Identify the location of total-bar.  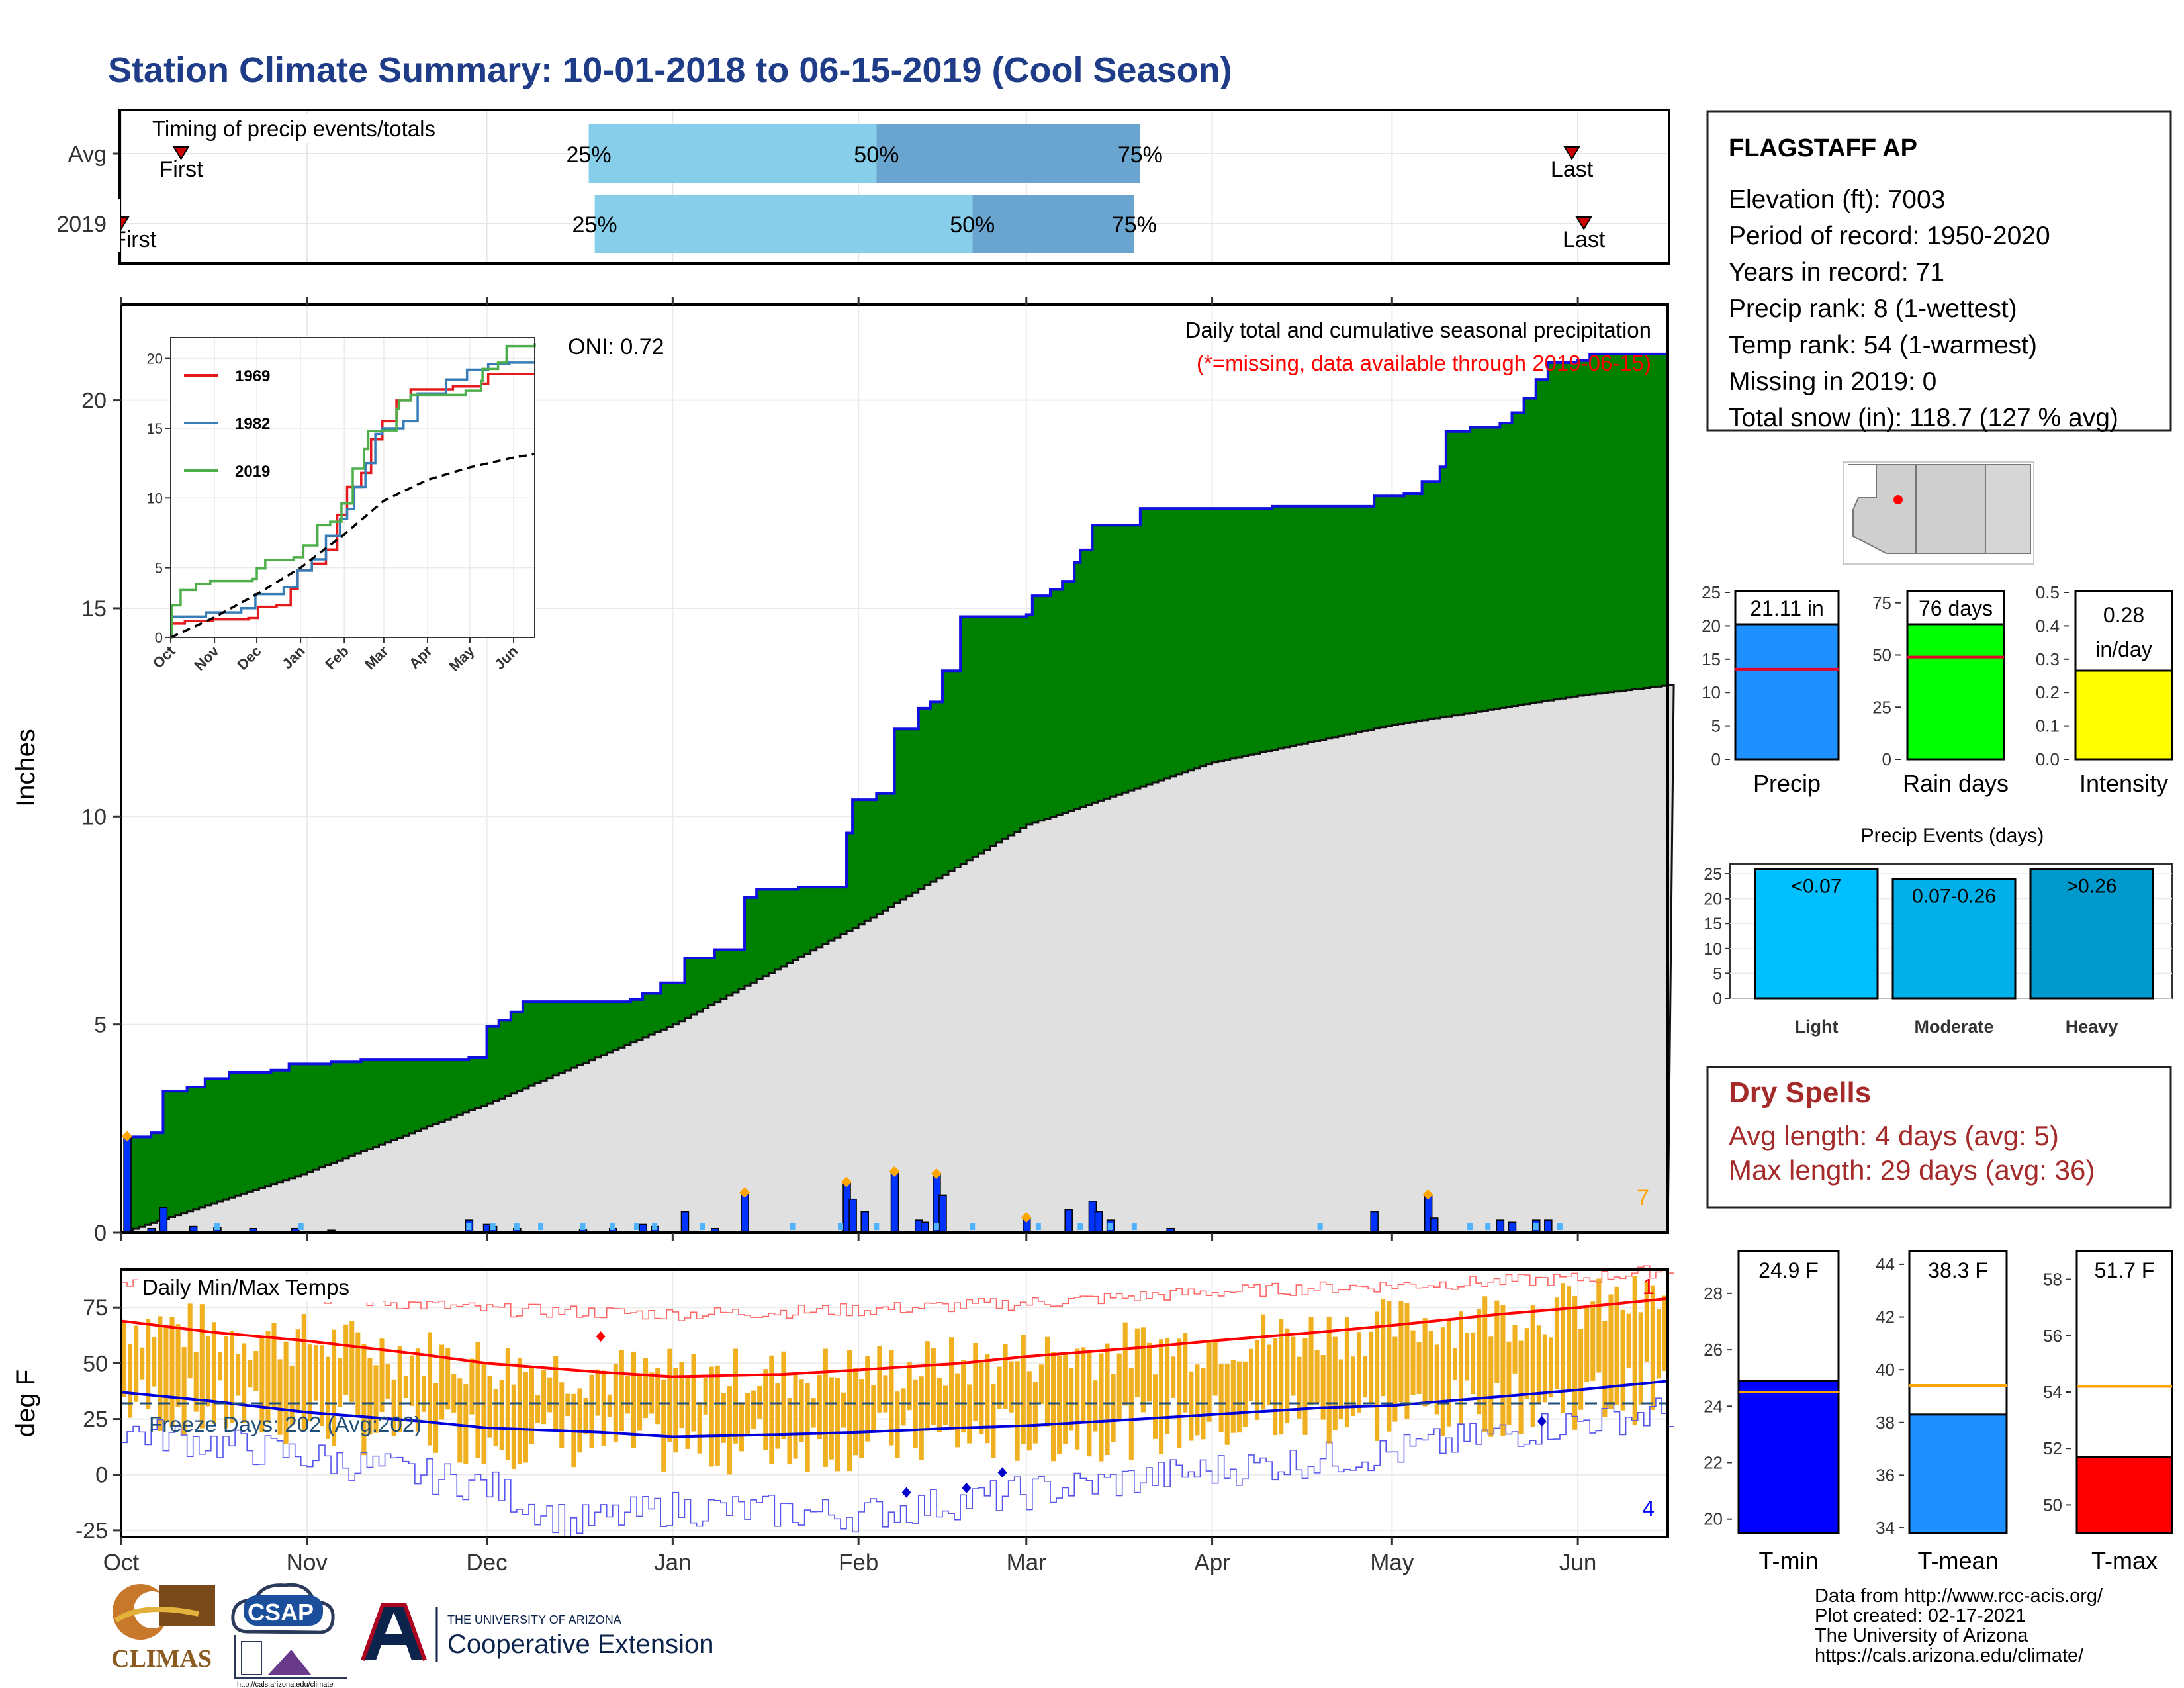
(2123, 713).